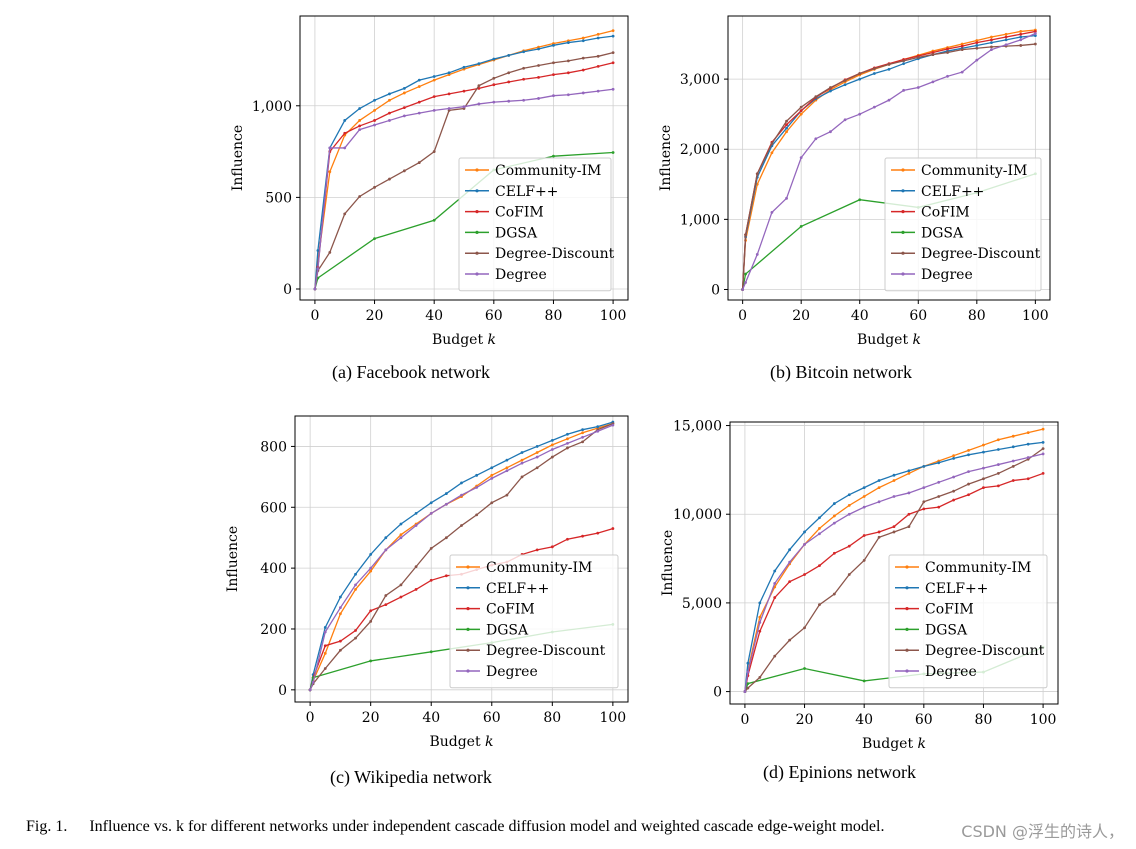 The height and width of the screenshot is (849, 1136). Describe the element at coordinates (273, 569) in the screenshot. I see `y-tick-label: 400` at that location.